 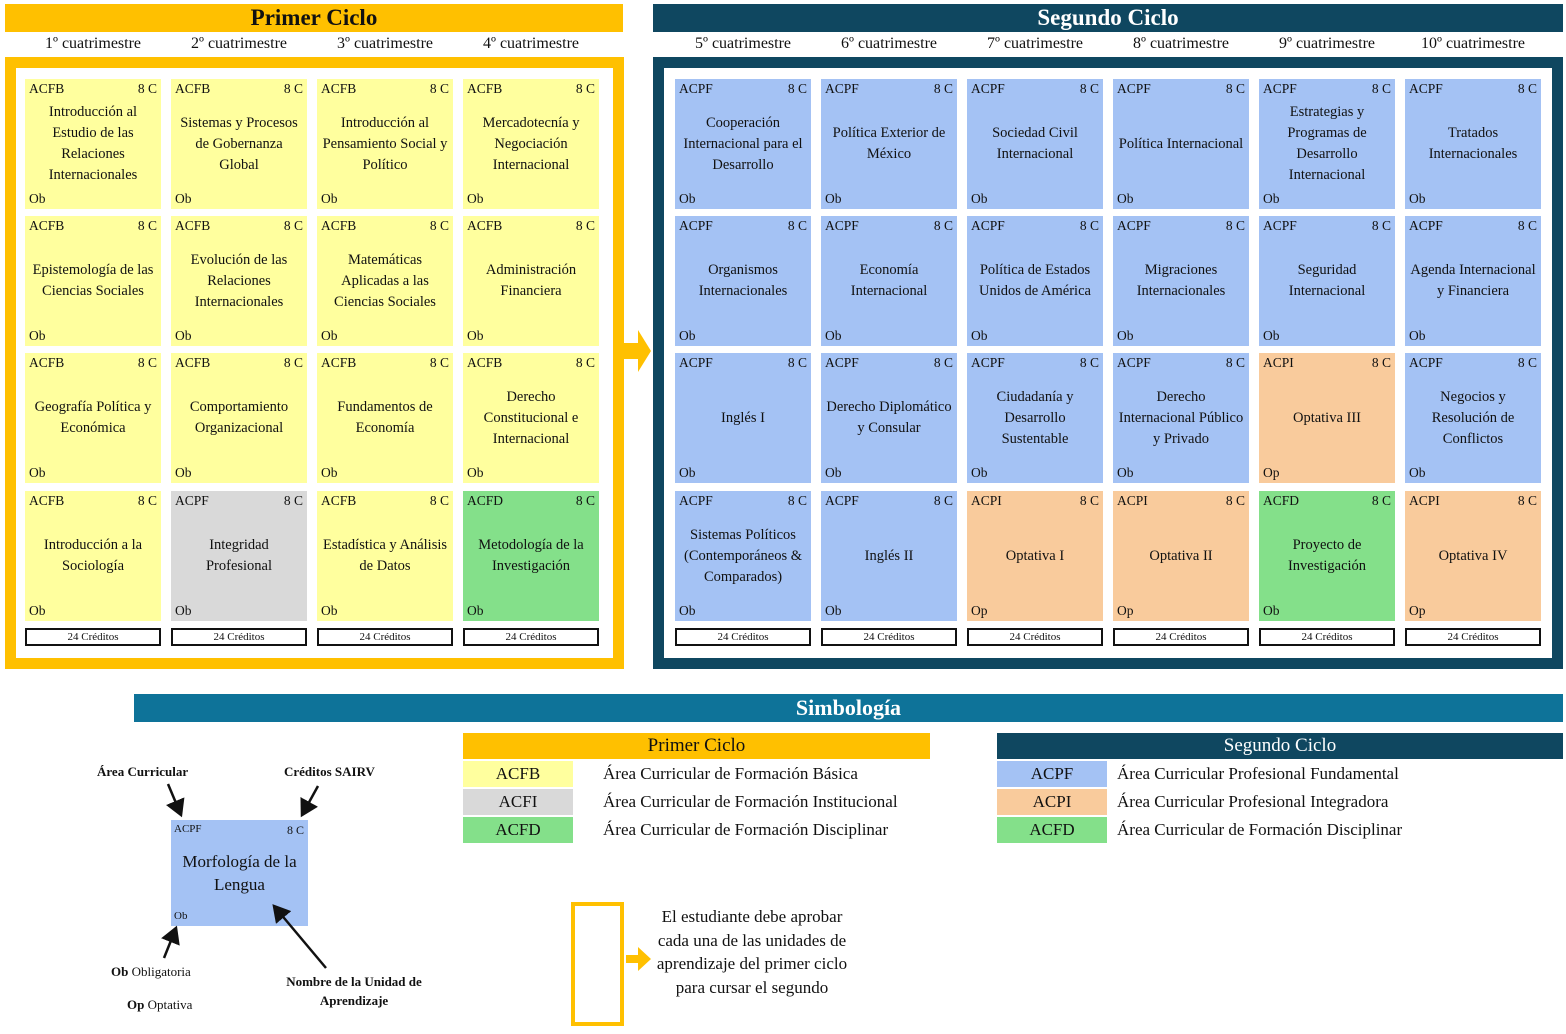 What do you see at coordinates (518, 774) in the screenshot?
I see `legend-code: ACFB` at bounding box center [518, 774].